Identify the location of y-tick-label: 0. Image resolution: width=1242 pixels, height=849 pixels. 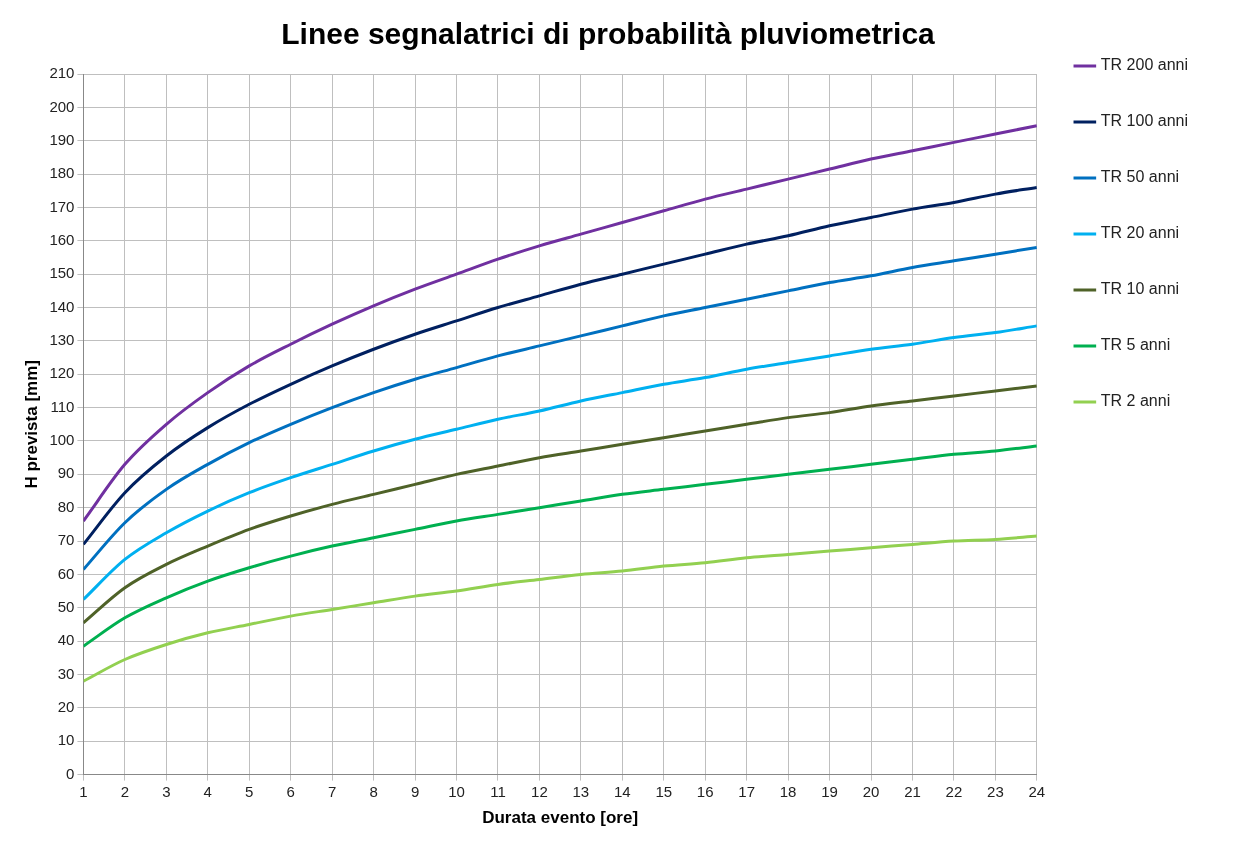
(70, 773).